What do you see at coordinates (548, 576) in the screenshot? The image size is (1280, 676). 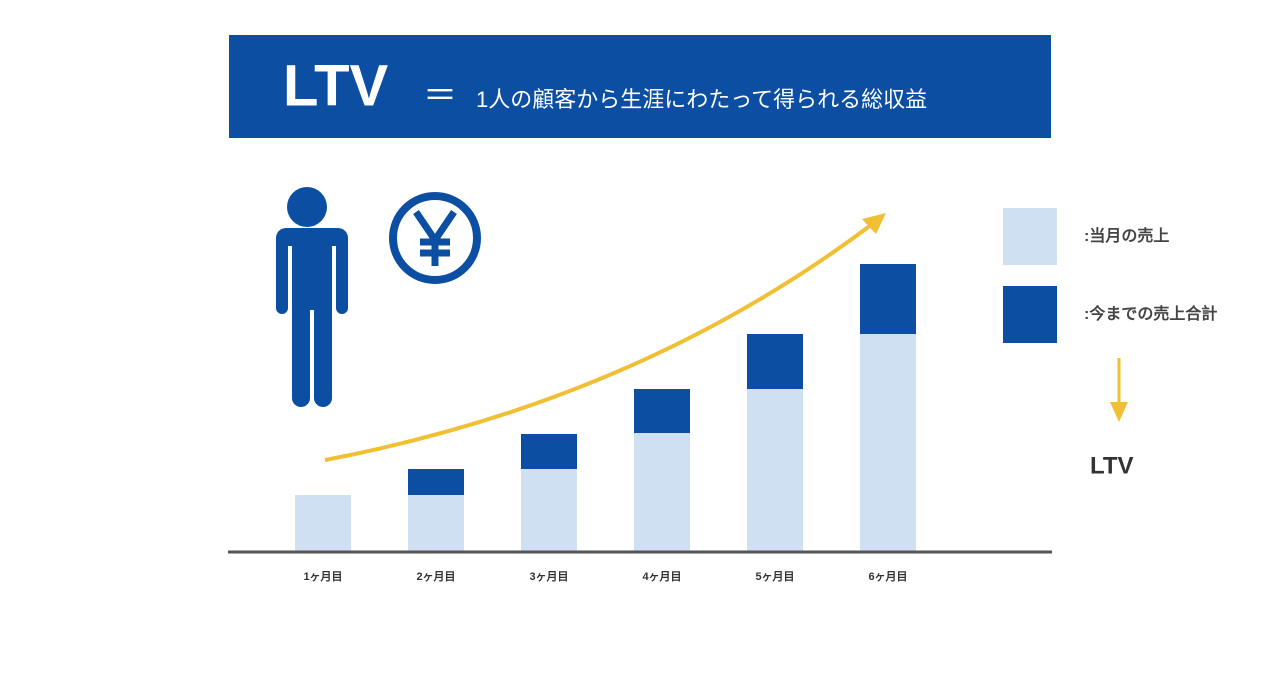 I see `x-tick-label: 3ヶ月目` at bounding box center [548, 576].